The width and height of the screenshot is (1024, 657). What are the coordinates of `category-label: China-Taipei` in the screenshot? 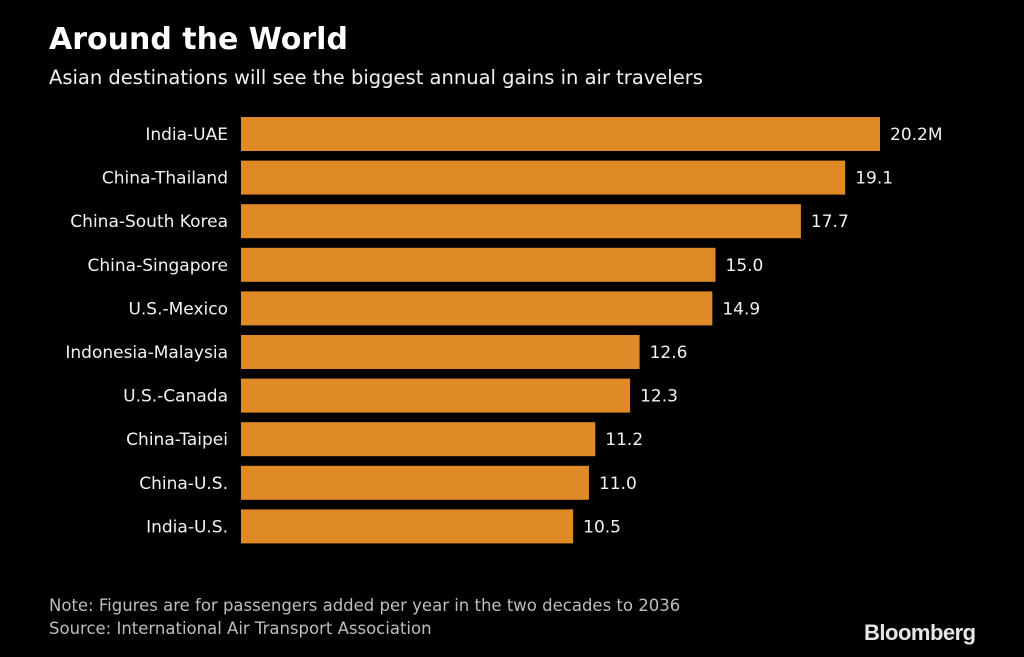 It's located at (177, 440).